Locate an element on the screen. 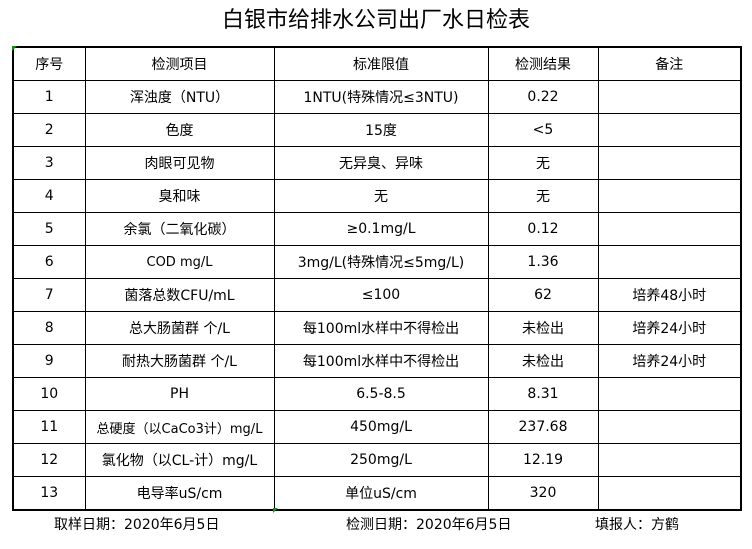 This screenshot has height=549, width=752. table-cell: 臭和味 is located at coordinates (179, 196).